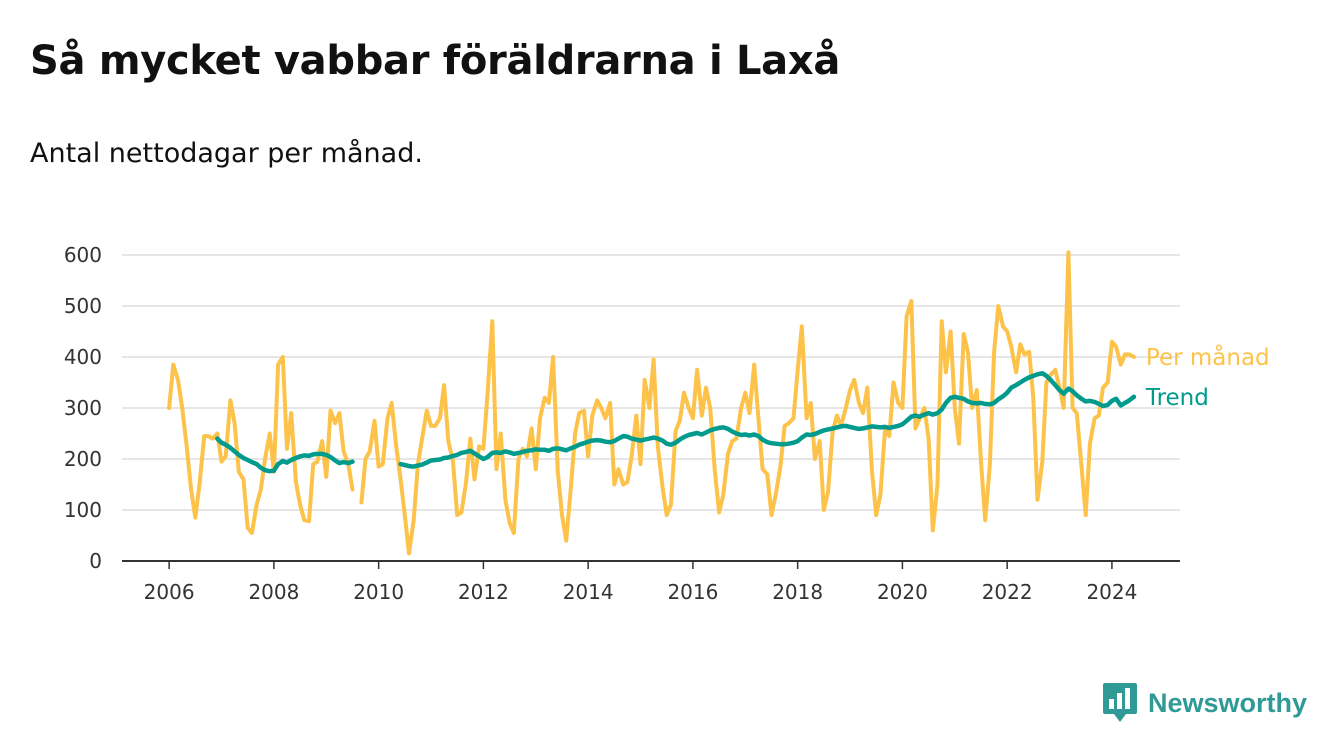  Describe the element at coordinates (797, 592) in the screenshot. I see `x-tick-label: 2018` at that location.